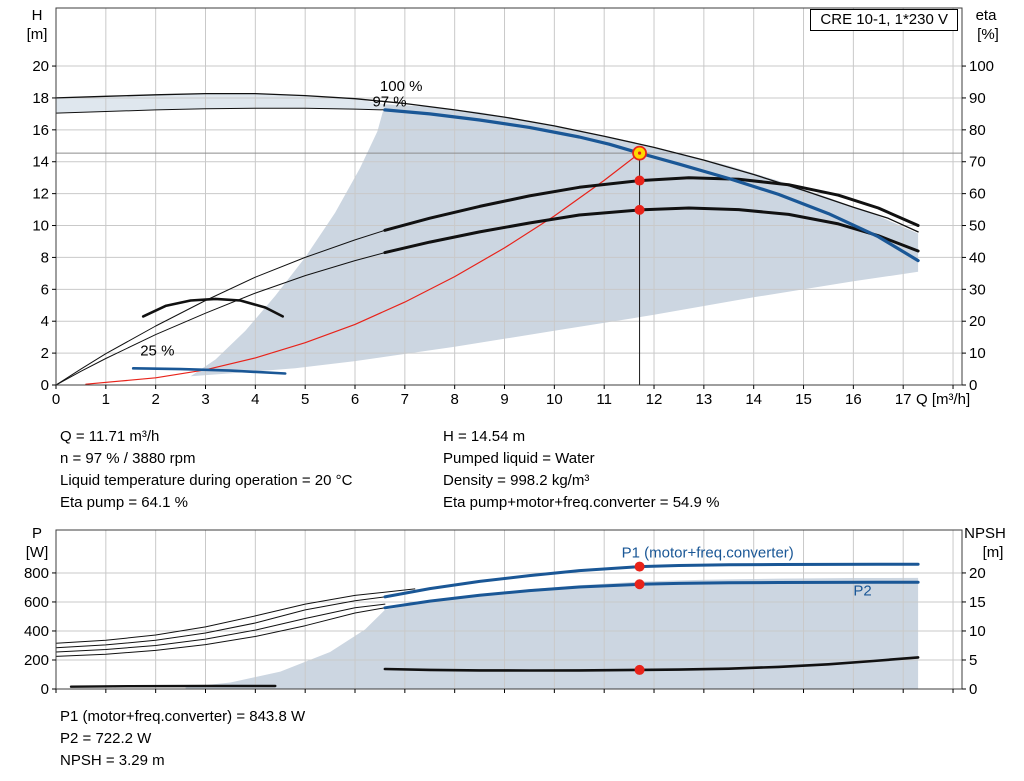 This screenshot has height=781, width=1024. I want to click on p2-curve, so click(651, 595).